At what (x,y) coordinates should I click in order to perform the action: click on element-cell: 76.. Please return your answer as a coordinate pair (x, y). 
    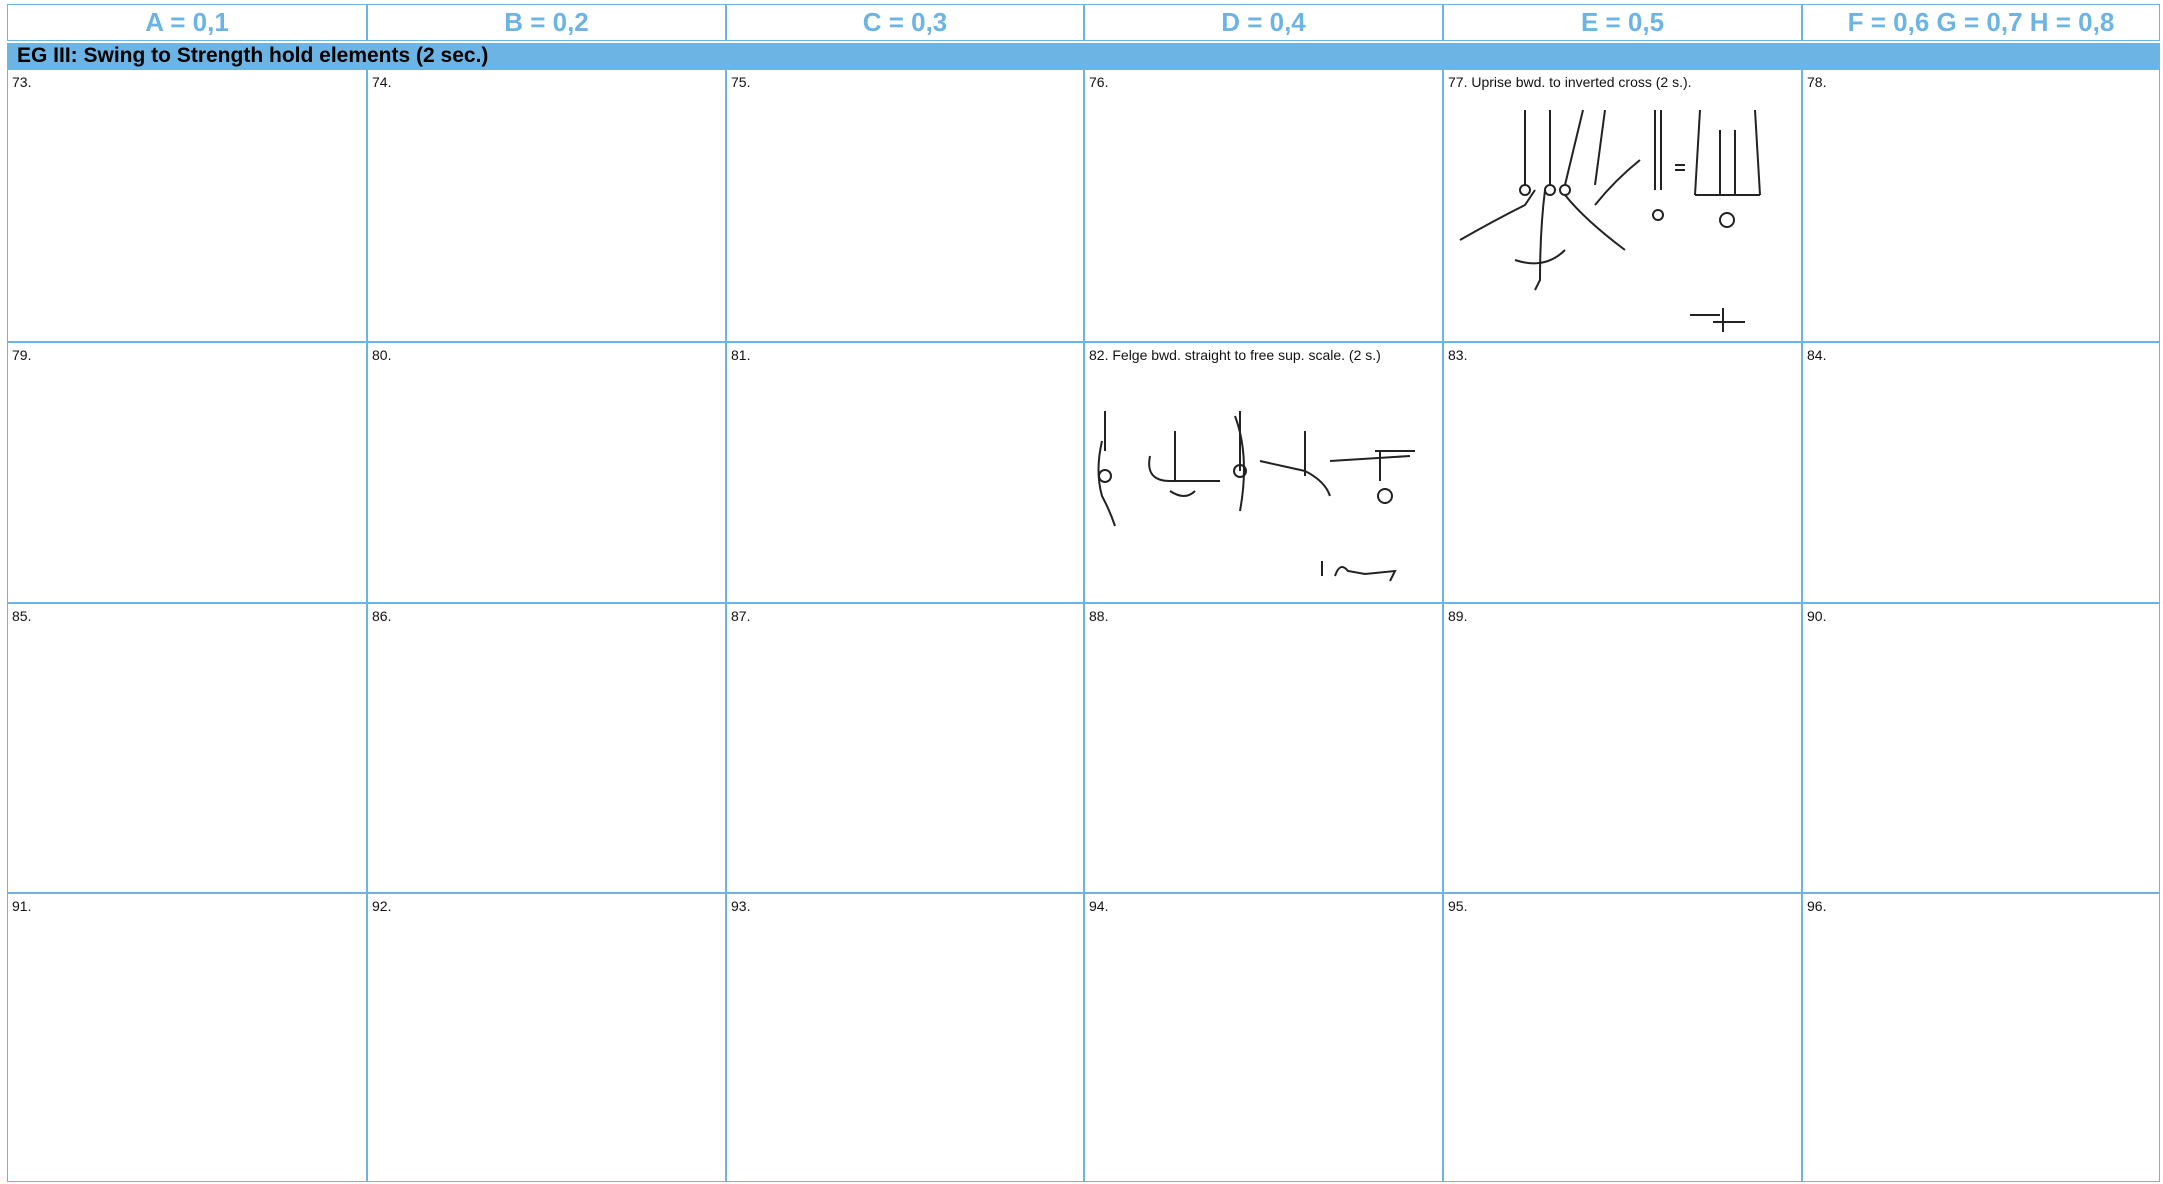
    Looking at the image, I should click on (1263, 205).